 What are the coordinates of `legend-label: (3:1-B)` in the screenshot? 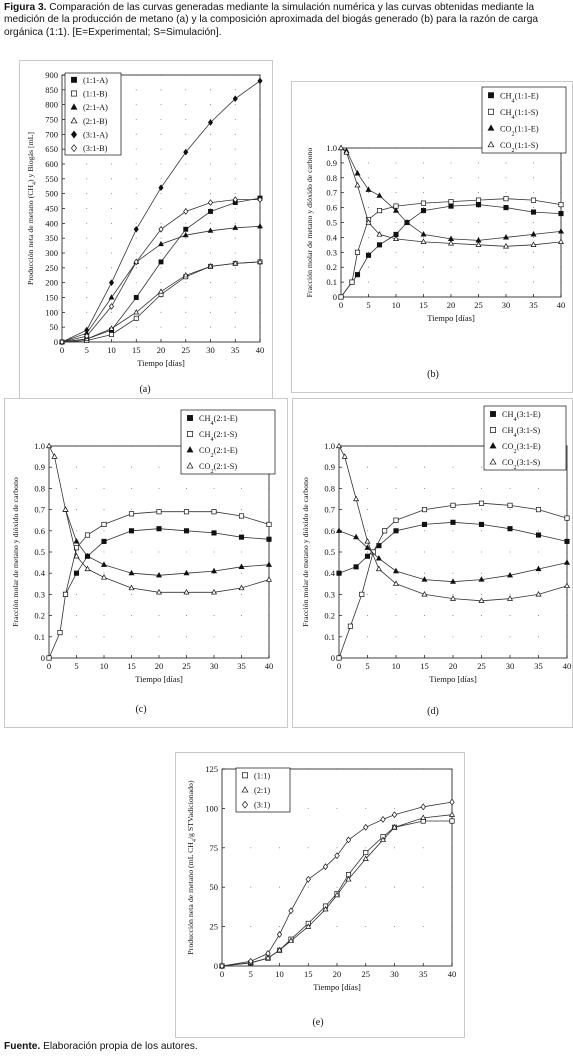 It's located at (95, 148).